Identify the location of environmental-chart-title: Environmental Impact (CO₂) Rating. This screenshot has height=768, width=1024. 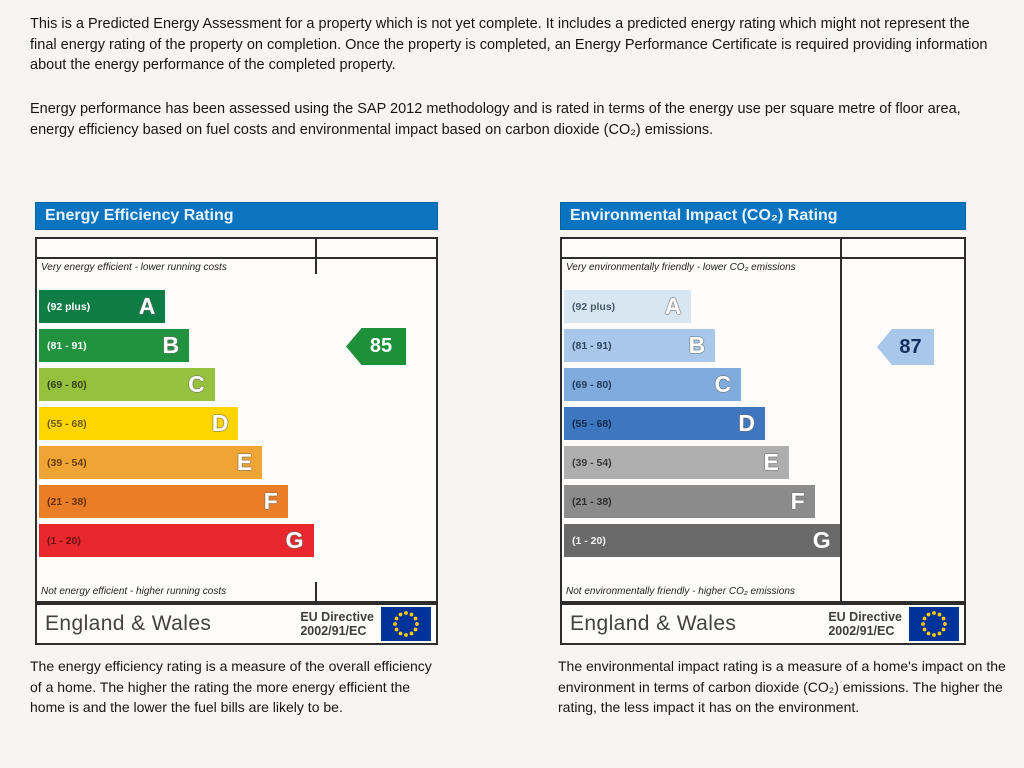
(763, 216).